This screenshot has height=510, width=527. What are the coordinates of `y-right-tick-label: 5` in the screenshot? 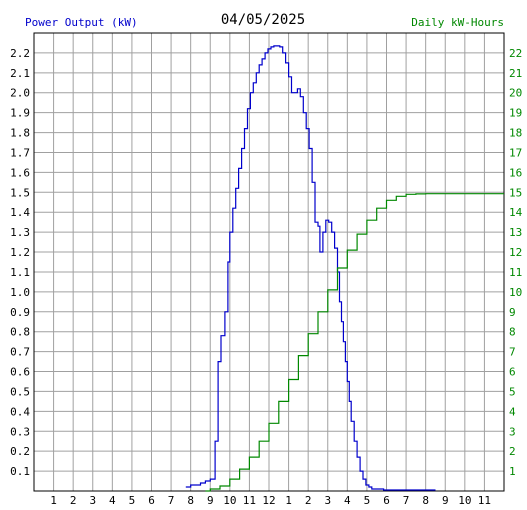 It's located at (512, 391).